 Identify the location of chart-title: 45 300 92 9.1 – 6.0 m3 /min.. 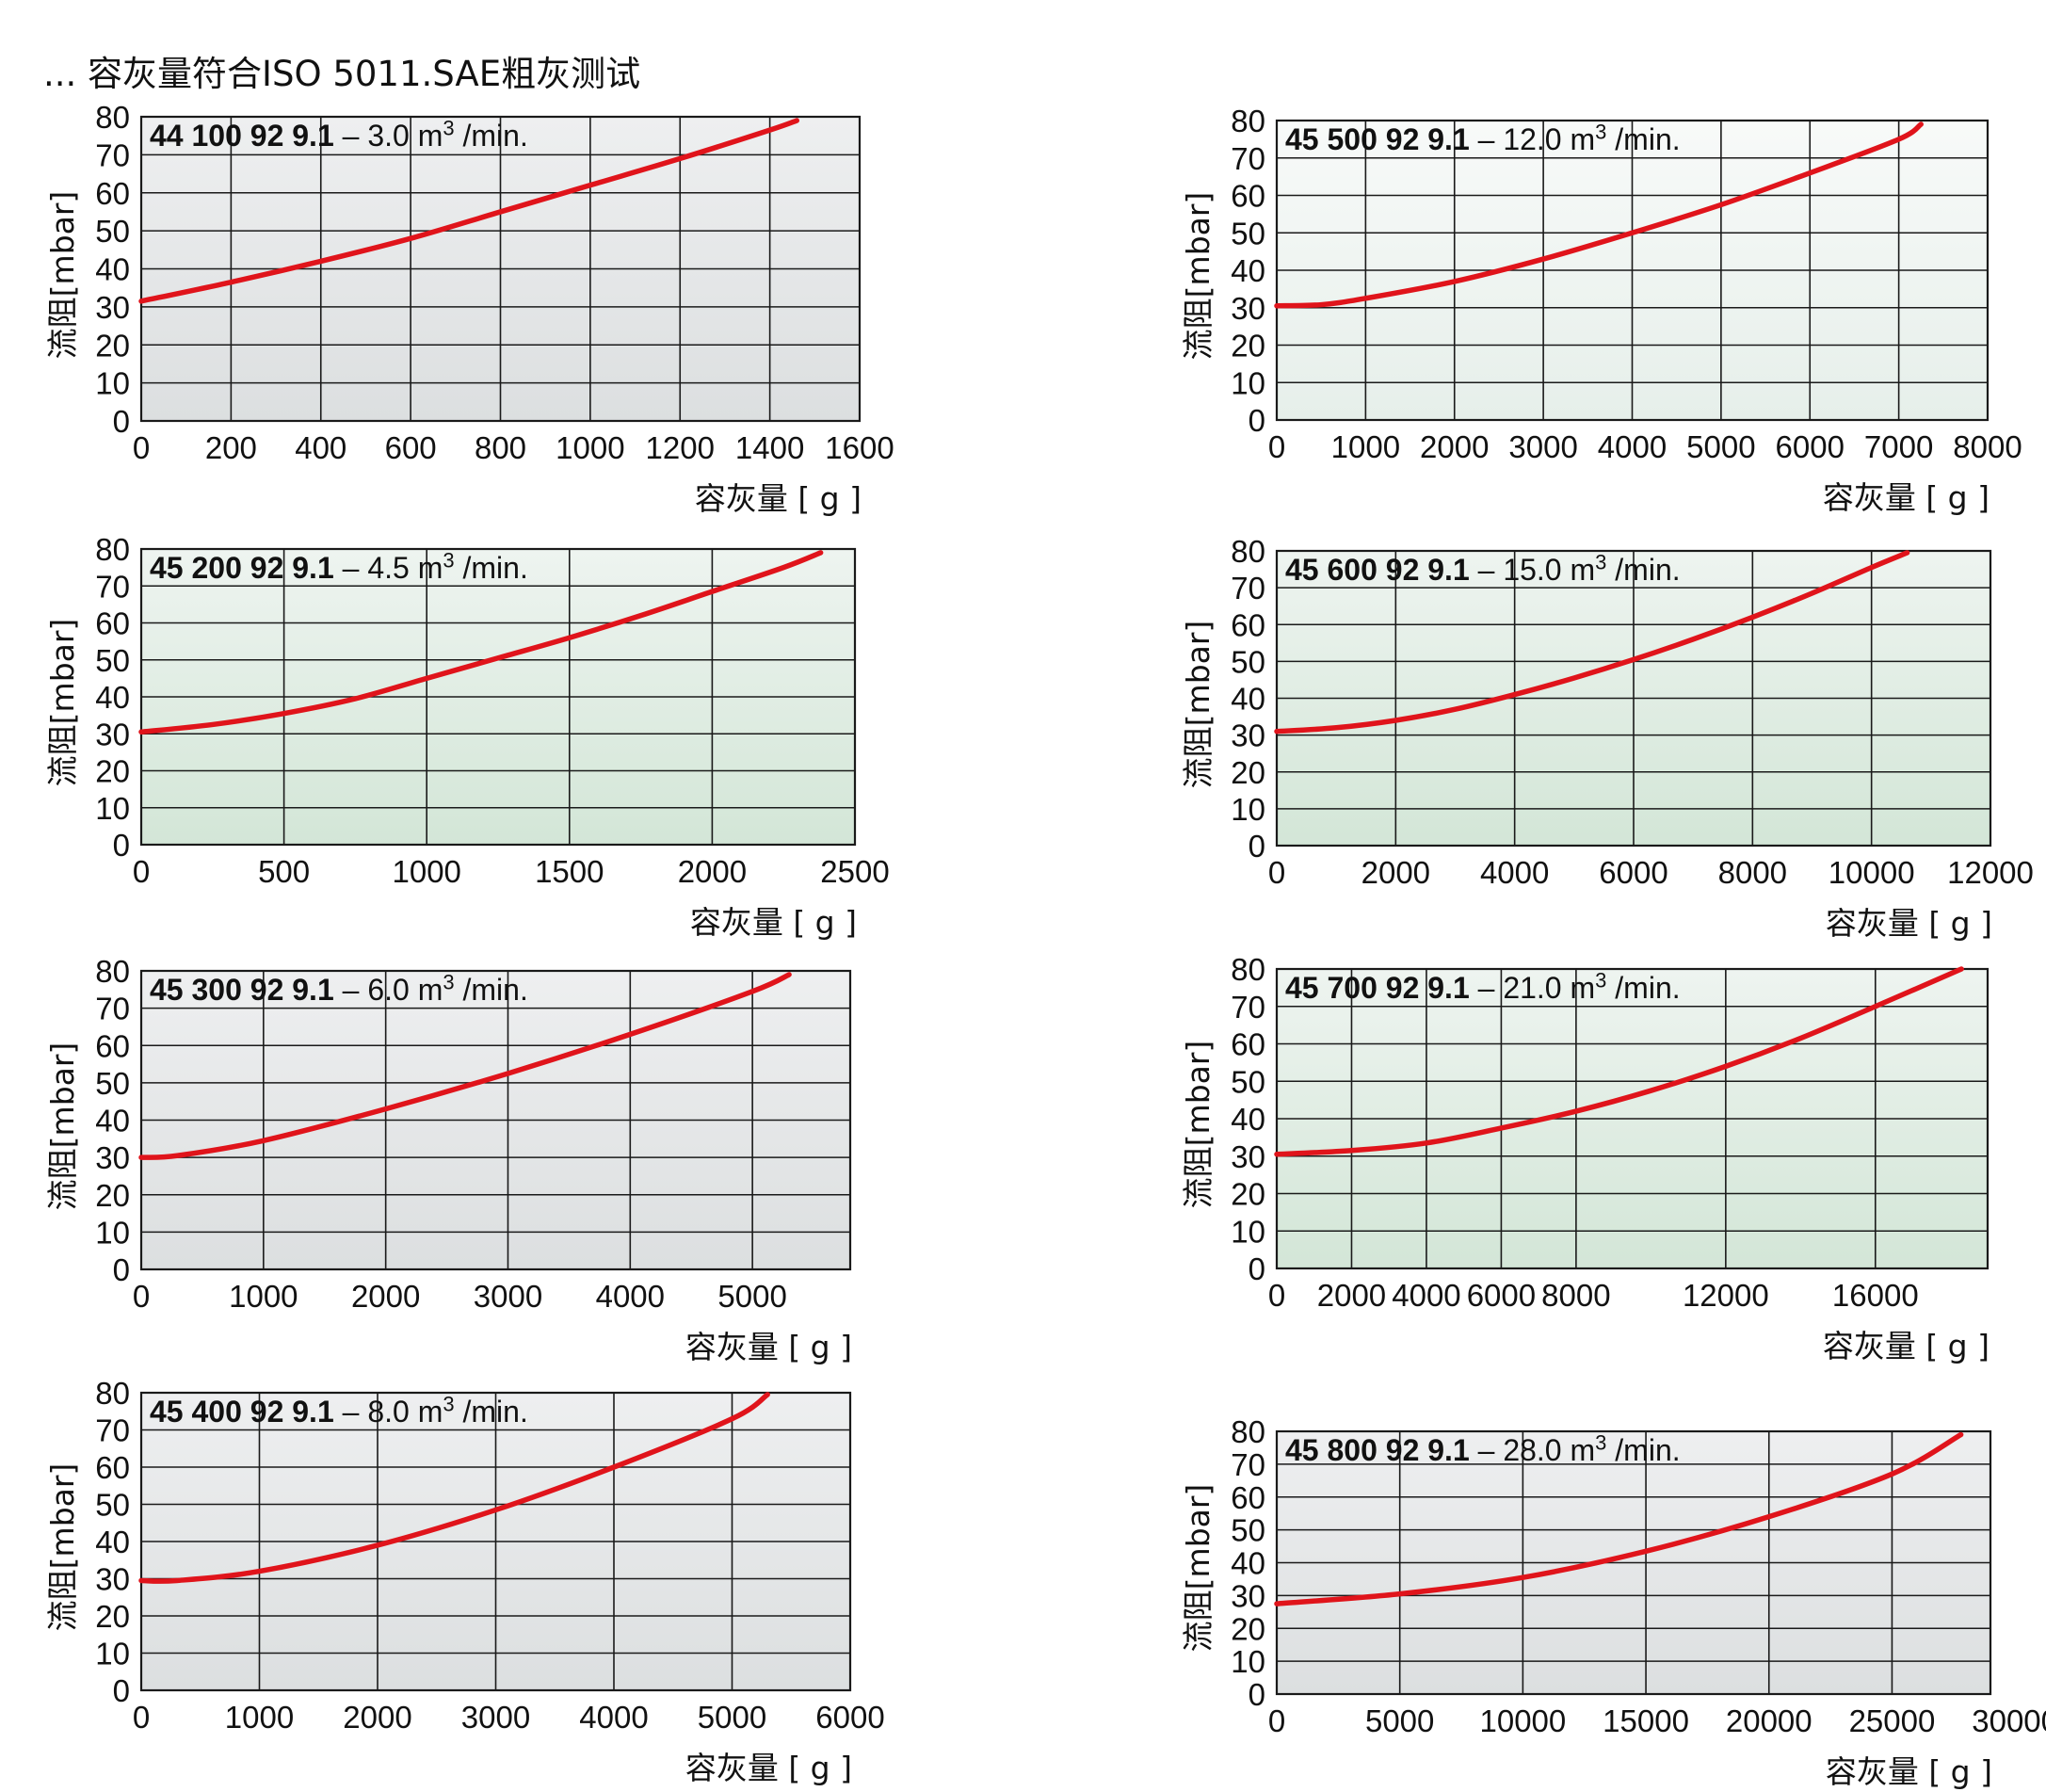
(339, 989).